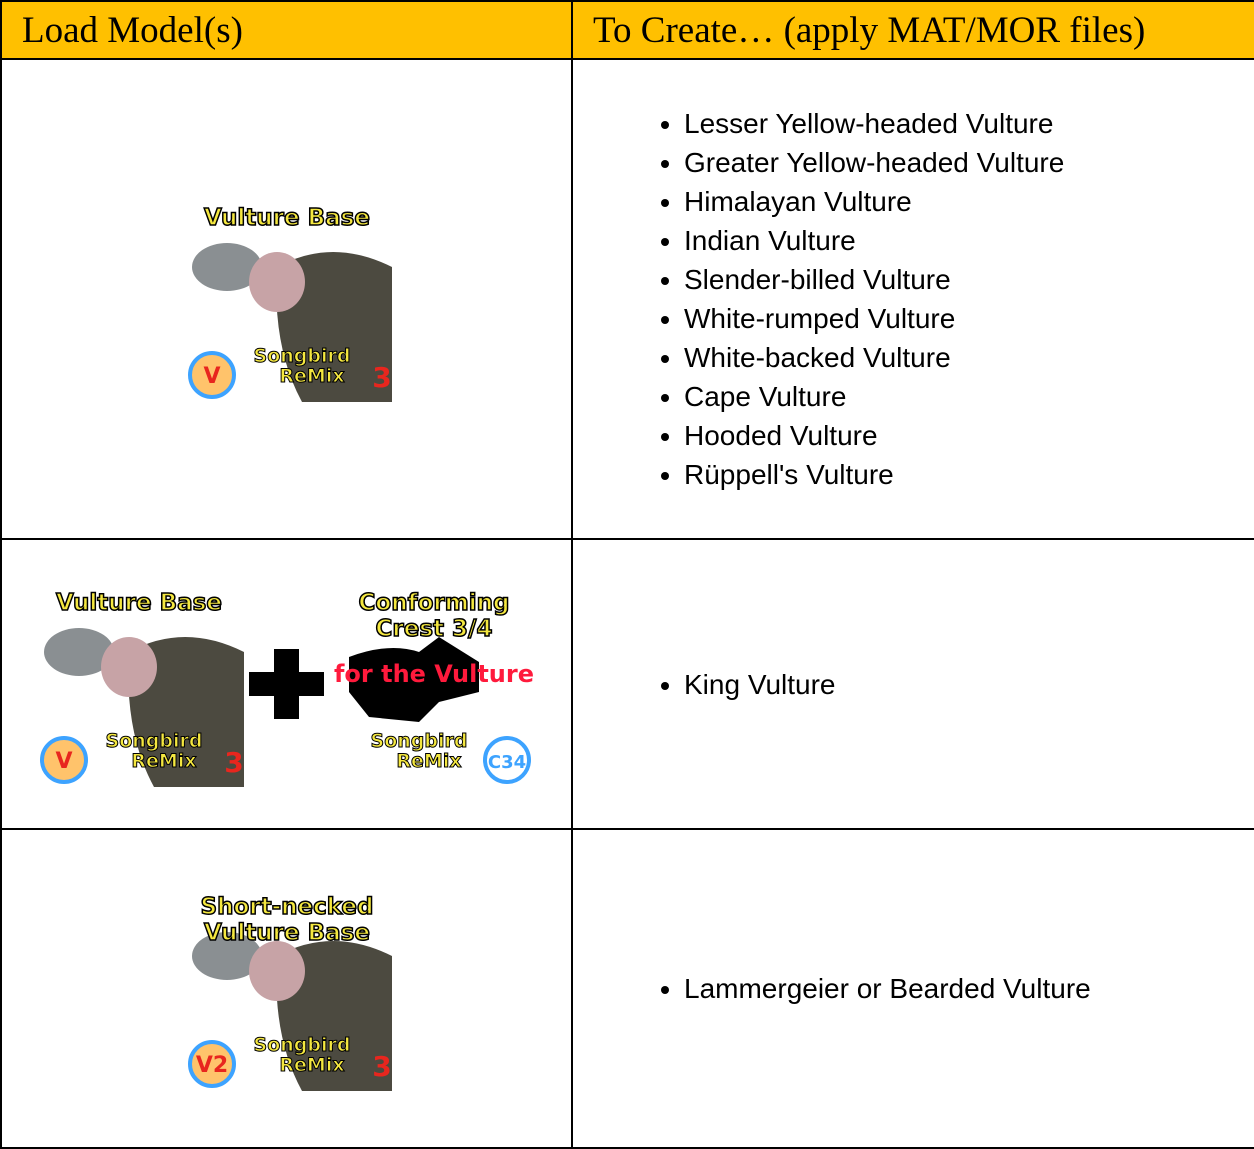 The image size is (1254, 1149). I want to click on creates-cell: King Vulture, so click(912, 684).